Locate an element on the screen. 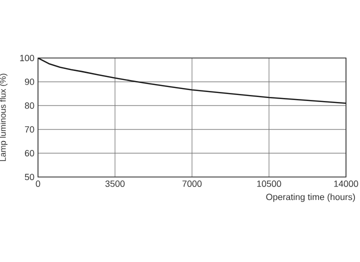 Image resolution: width=360 pixels, height=262 pixels. x-axis-title: Operating time (hours) is located at coordinates (310, 198).